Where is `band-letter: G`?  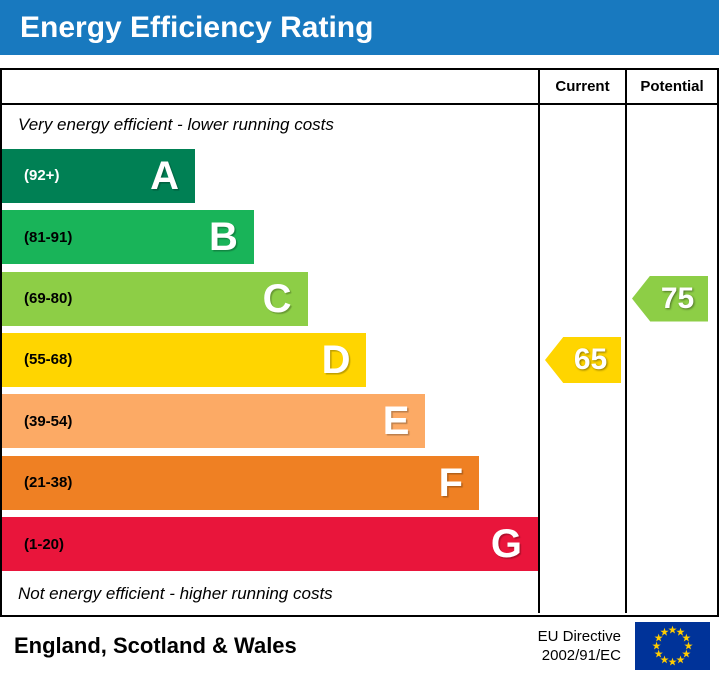 band-letter: G is located at coordinates (506, 544).